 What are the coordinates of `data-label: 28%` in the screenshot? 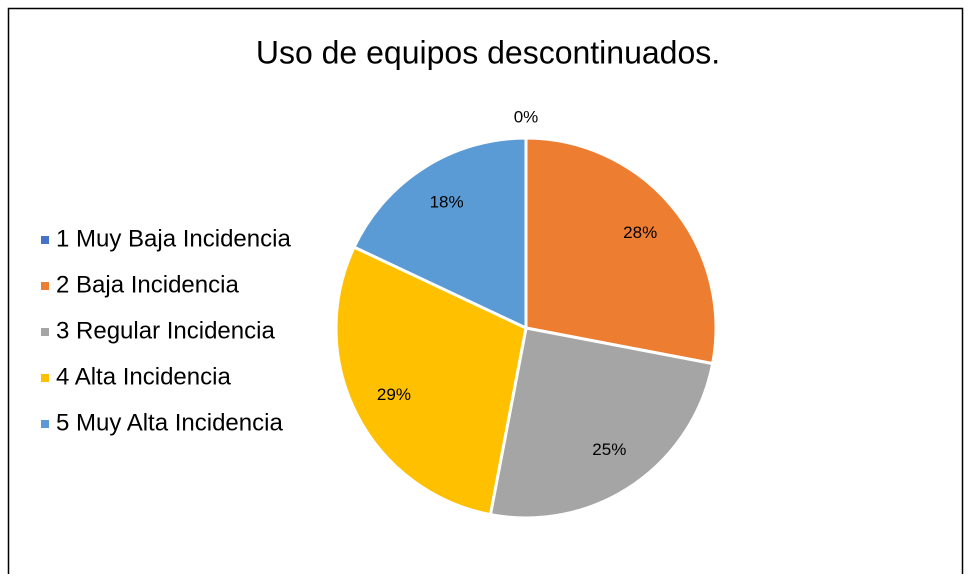 It's located at (640, 232).